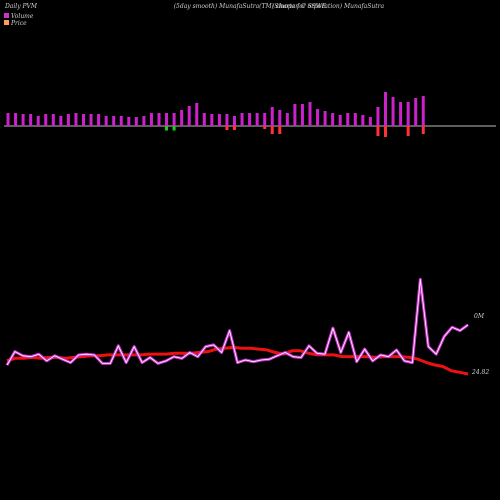  I want to click on legend-price-label: Price, so click(18, 23).